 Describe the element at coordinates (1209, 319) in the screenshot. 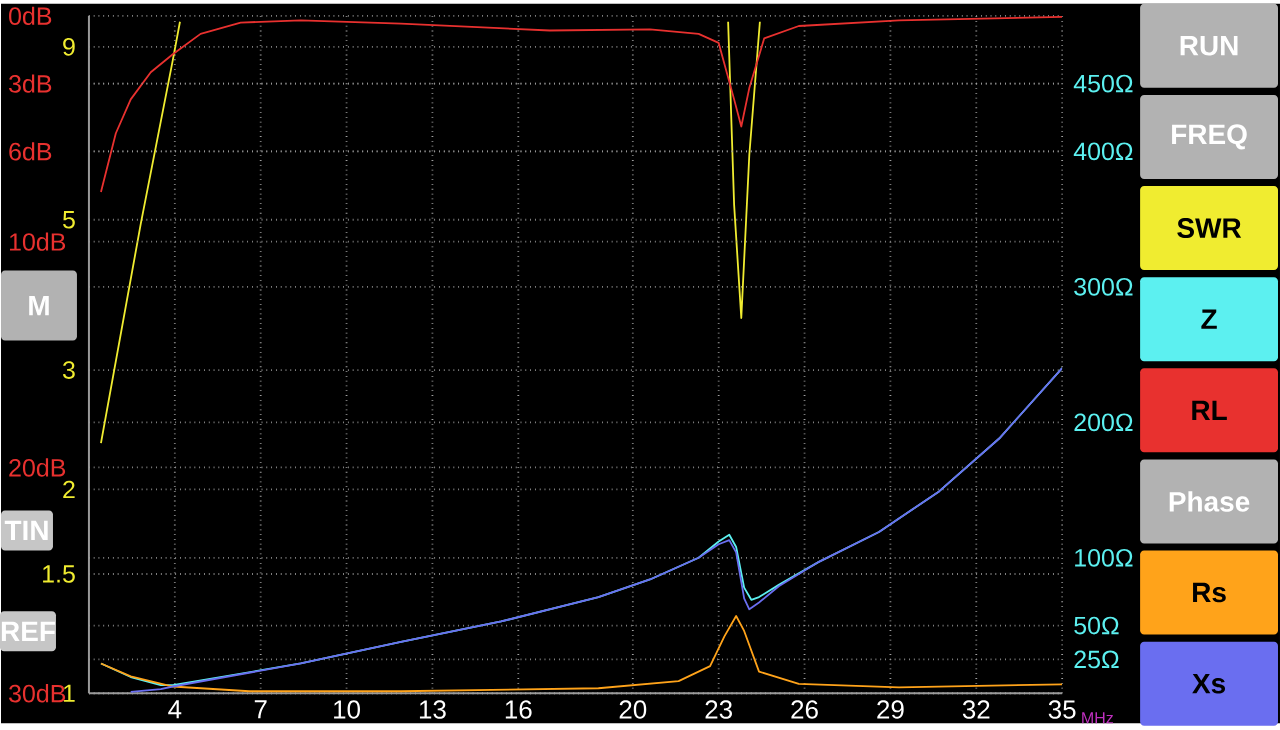

I see `text: Z` at that location.